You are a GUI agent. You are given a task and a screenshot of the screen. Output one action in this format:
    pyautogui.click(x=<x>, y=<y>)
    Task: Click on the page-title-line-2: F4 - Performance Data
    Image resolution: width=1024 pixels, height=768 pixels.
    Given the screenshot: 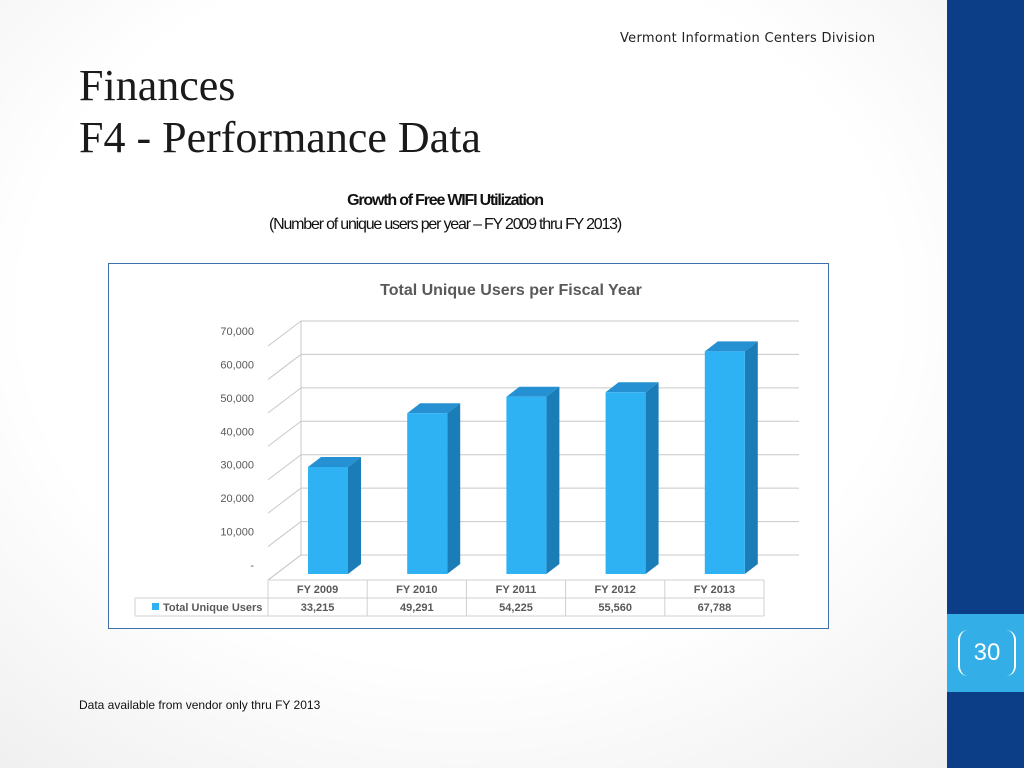 What is the action you would take?
    pyautogui.click(x=280, y=137)
    